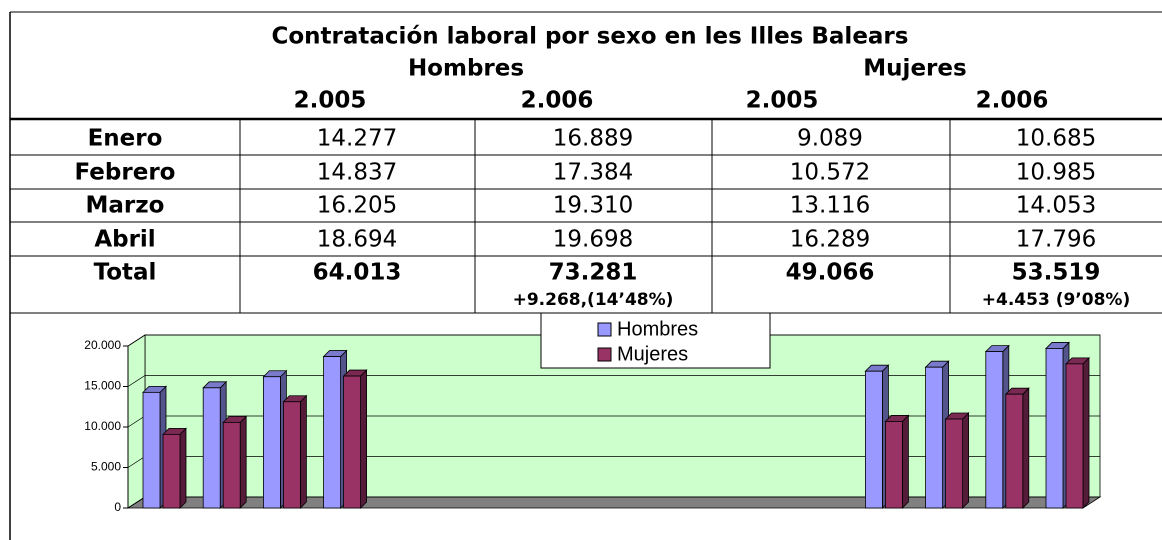 The image size is (1162, 540). What do you see at coordinates (830, 240) in the screenshot?
I see `cell: 16.289` at bounding box center [830, 240].